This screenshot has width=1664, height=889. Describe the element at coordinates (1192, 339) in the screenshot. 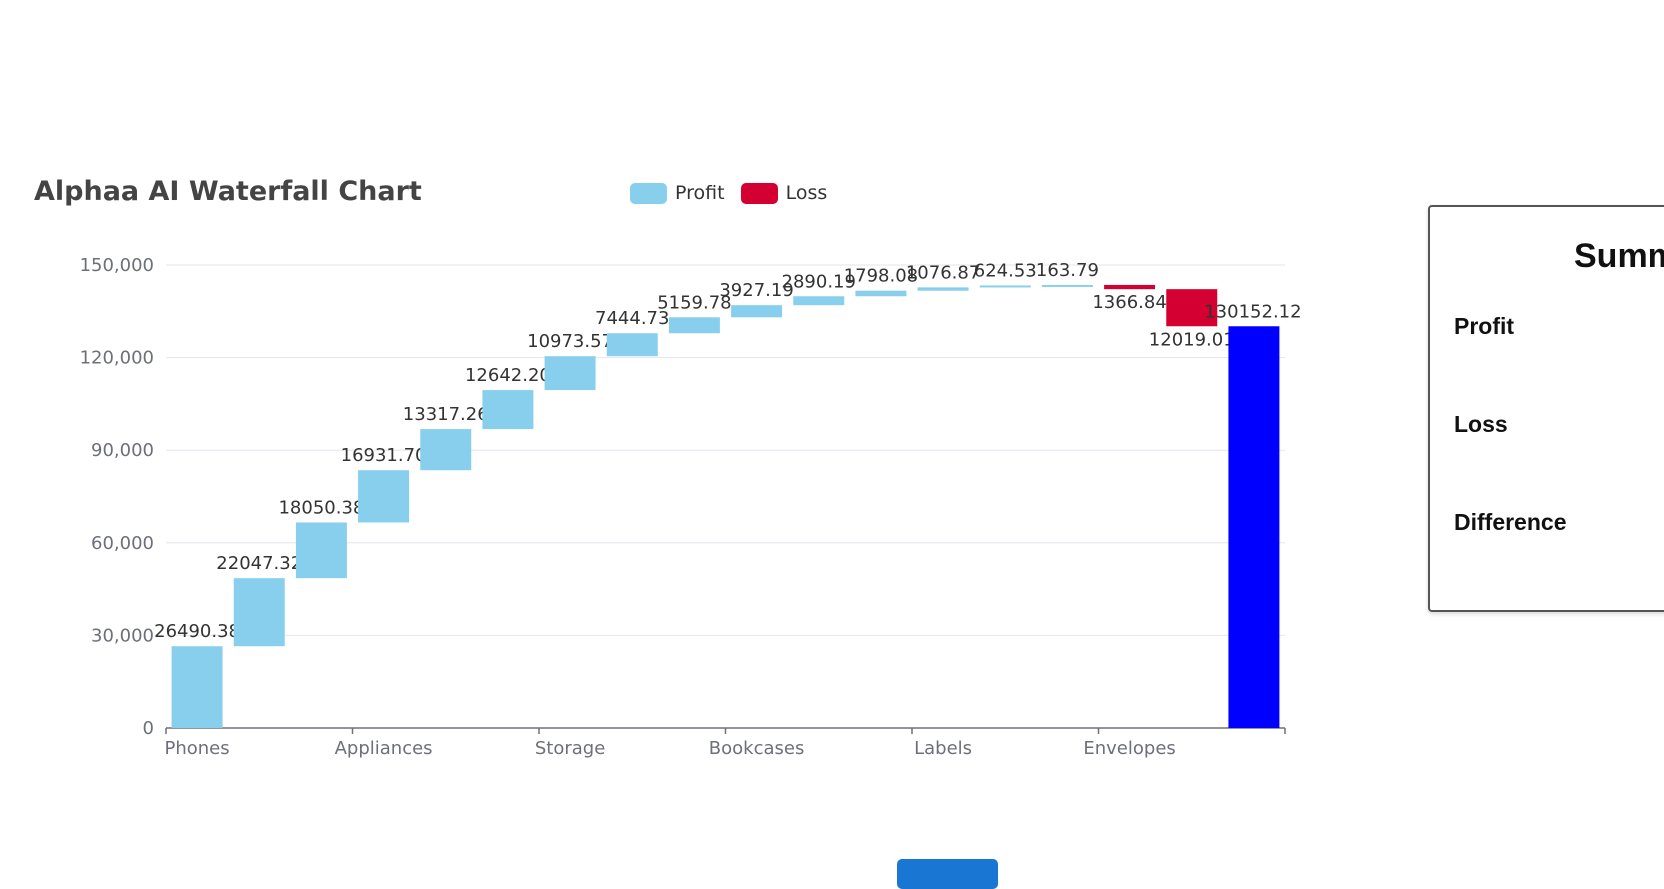

I see `bar-data-label: 12019.01` at that location.